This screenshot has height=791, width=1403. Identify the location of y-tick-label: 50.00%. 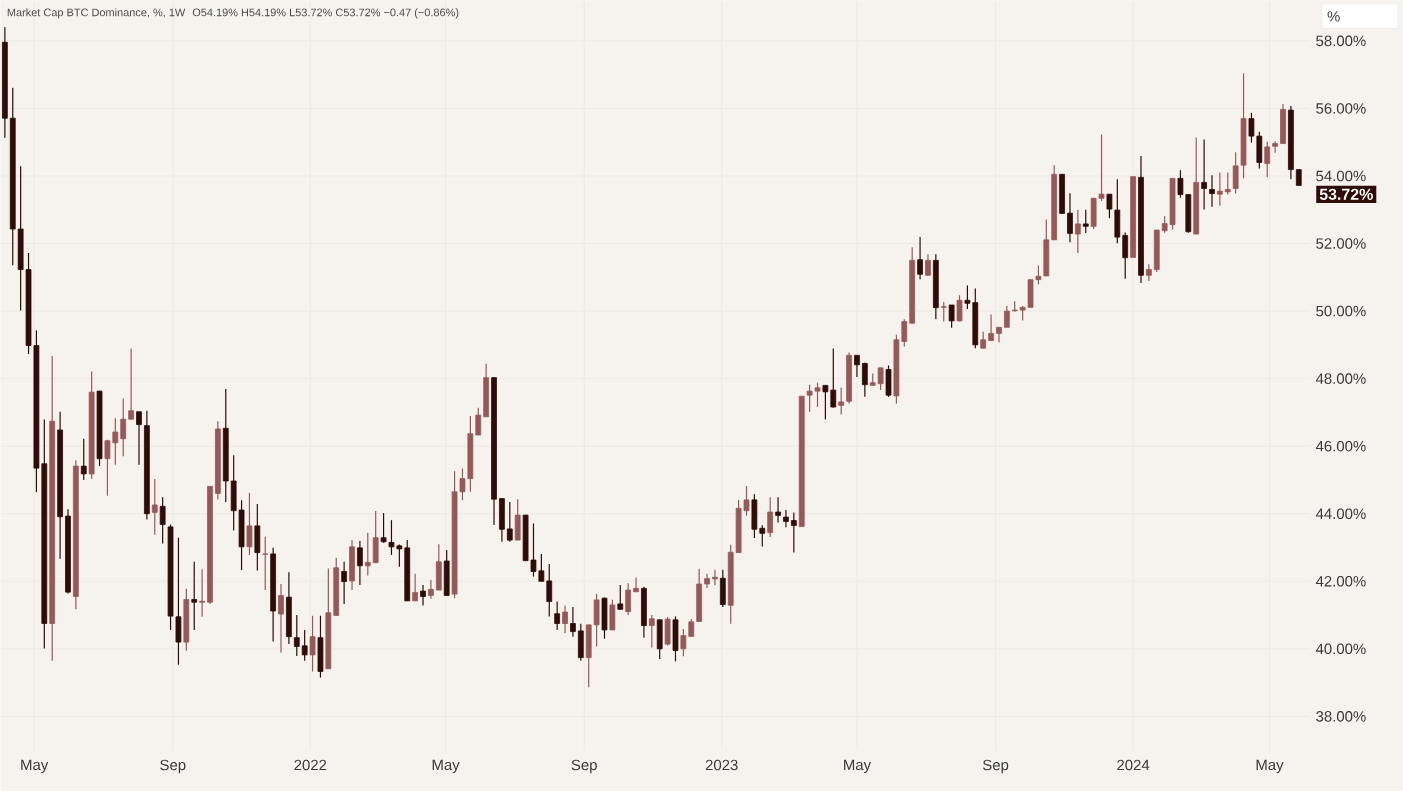
(1341, 311).